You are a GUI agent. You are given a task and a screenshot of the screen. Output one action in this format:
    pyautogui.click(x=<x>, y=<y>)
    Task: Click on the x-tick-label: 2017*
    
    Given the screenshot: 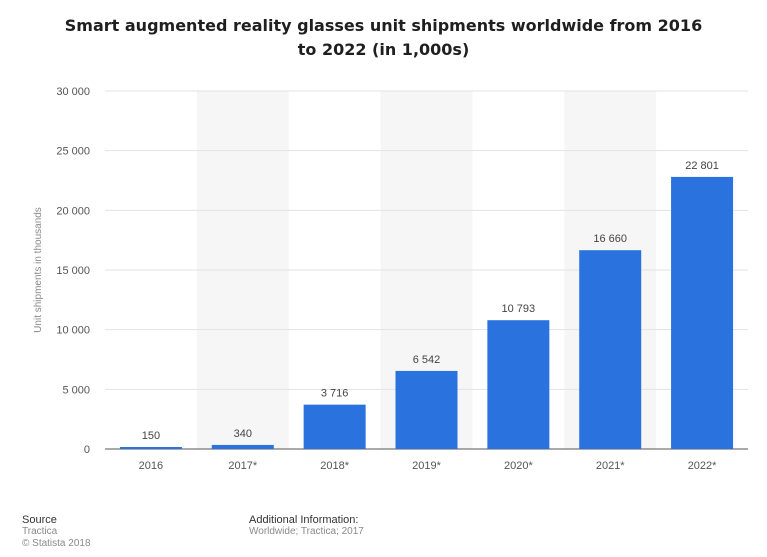 What is the action you would take?
    pyautogui.click(x=242, y=466)
    